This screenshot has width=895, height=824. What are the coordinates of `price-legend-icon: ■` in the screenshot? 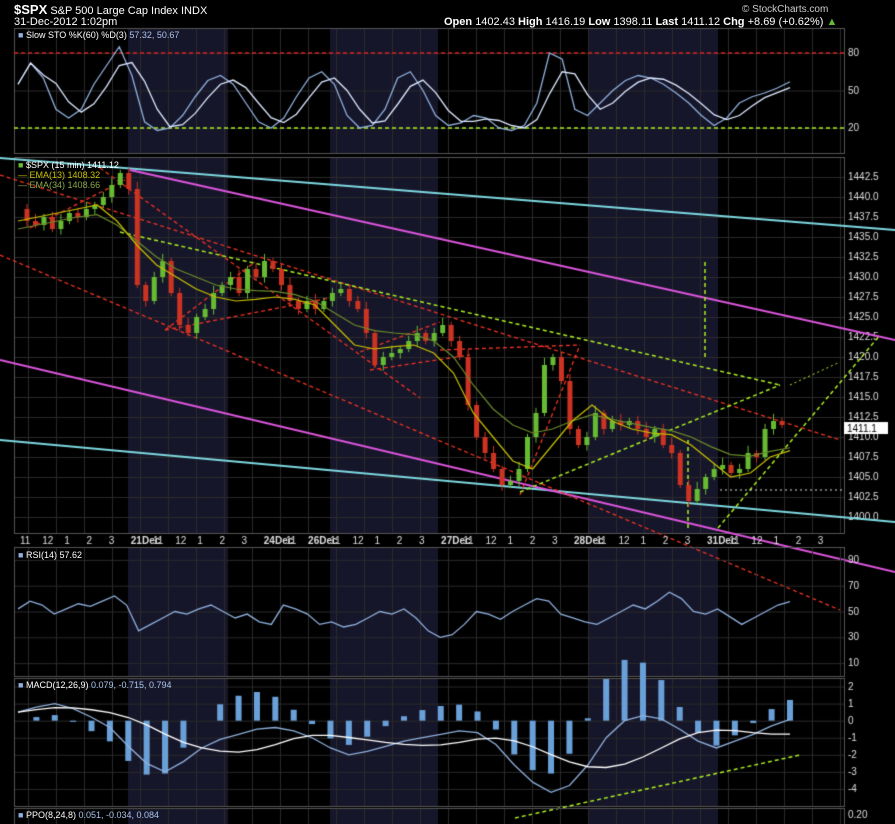 It's located at (21, 165).